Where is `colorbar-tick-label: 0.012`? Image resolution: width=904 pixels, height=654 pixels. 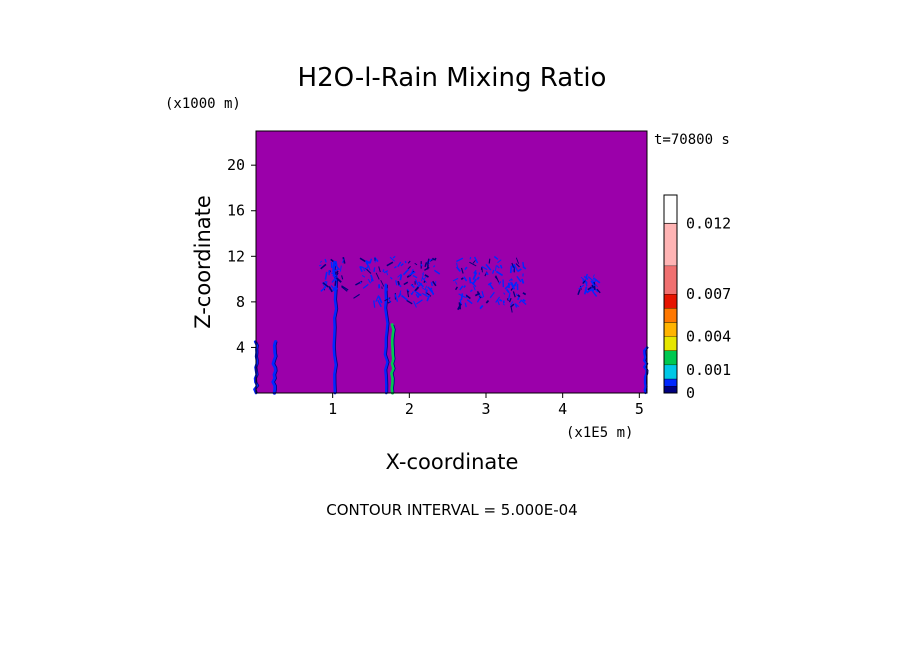
colorbar-tick-label: 0.012 is located at coordinates (708, 223).